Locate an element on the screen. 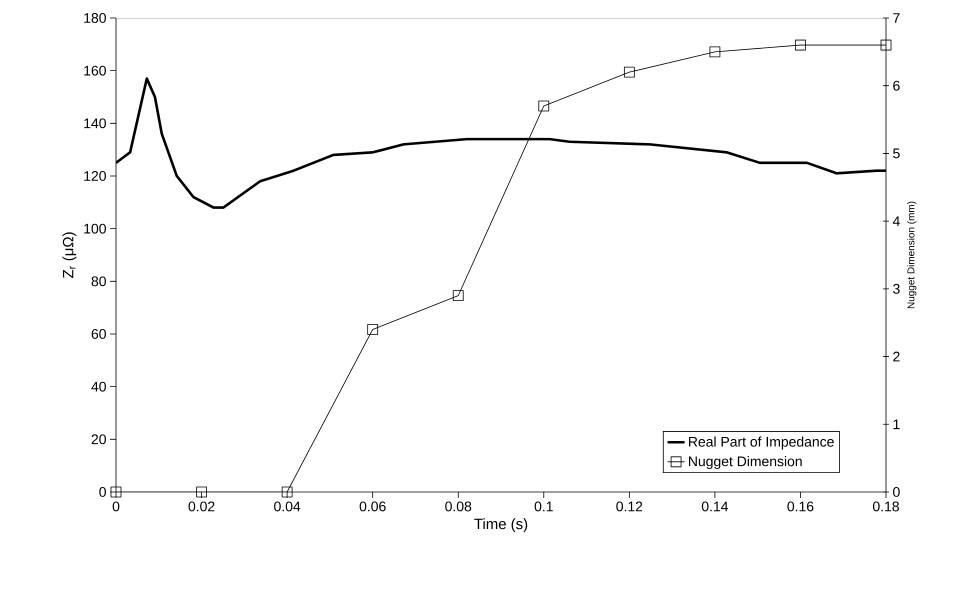  x-tick-label: 0.18 is located at coordinates (885, 506).